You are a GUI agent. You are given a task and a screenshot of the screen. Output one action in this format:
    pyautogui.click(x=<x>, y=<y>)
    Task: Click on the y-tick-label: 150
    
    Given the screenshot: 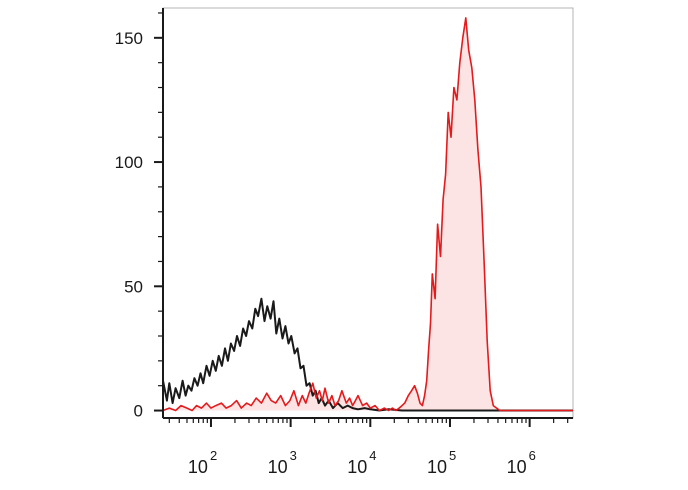 What is the action you would take?
    pyautogui.click(x=129, y=38)
    